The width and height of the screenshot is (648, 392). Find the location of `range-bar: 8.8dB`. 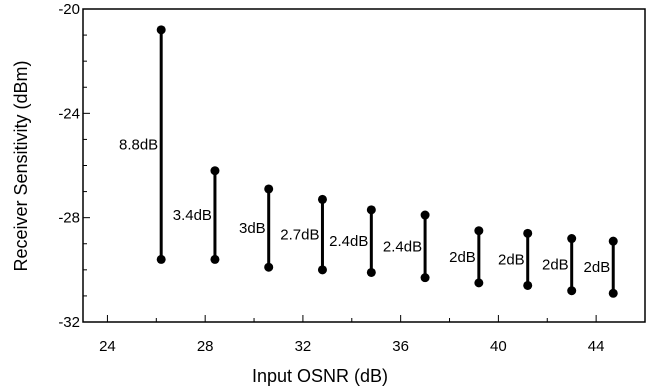

range-bar: 8.8dB is located at coordinates (142, 144).